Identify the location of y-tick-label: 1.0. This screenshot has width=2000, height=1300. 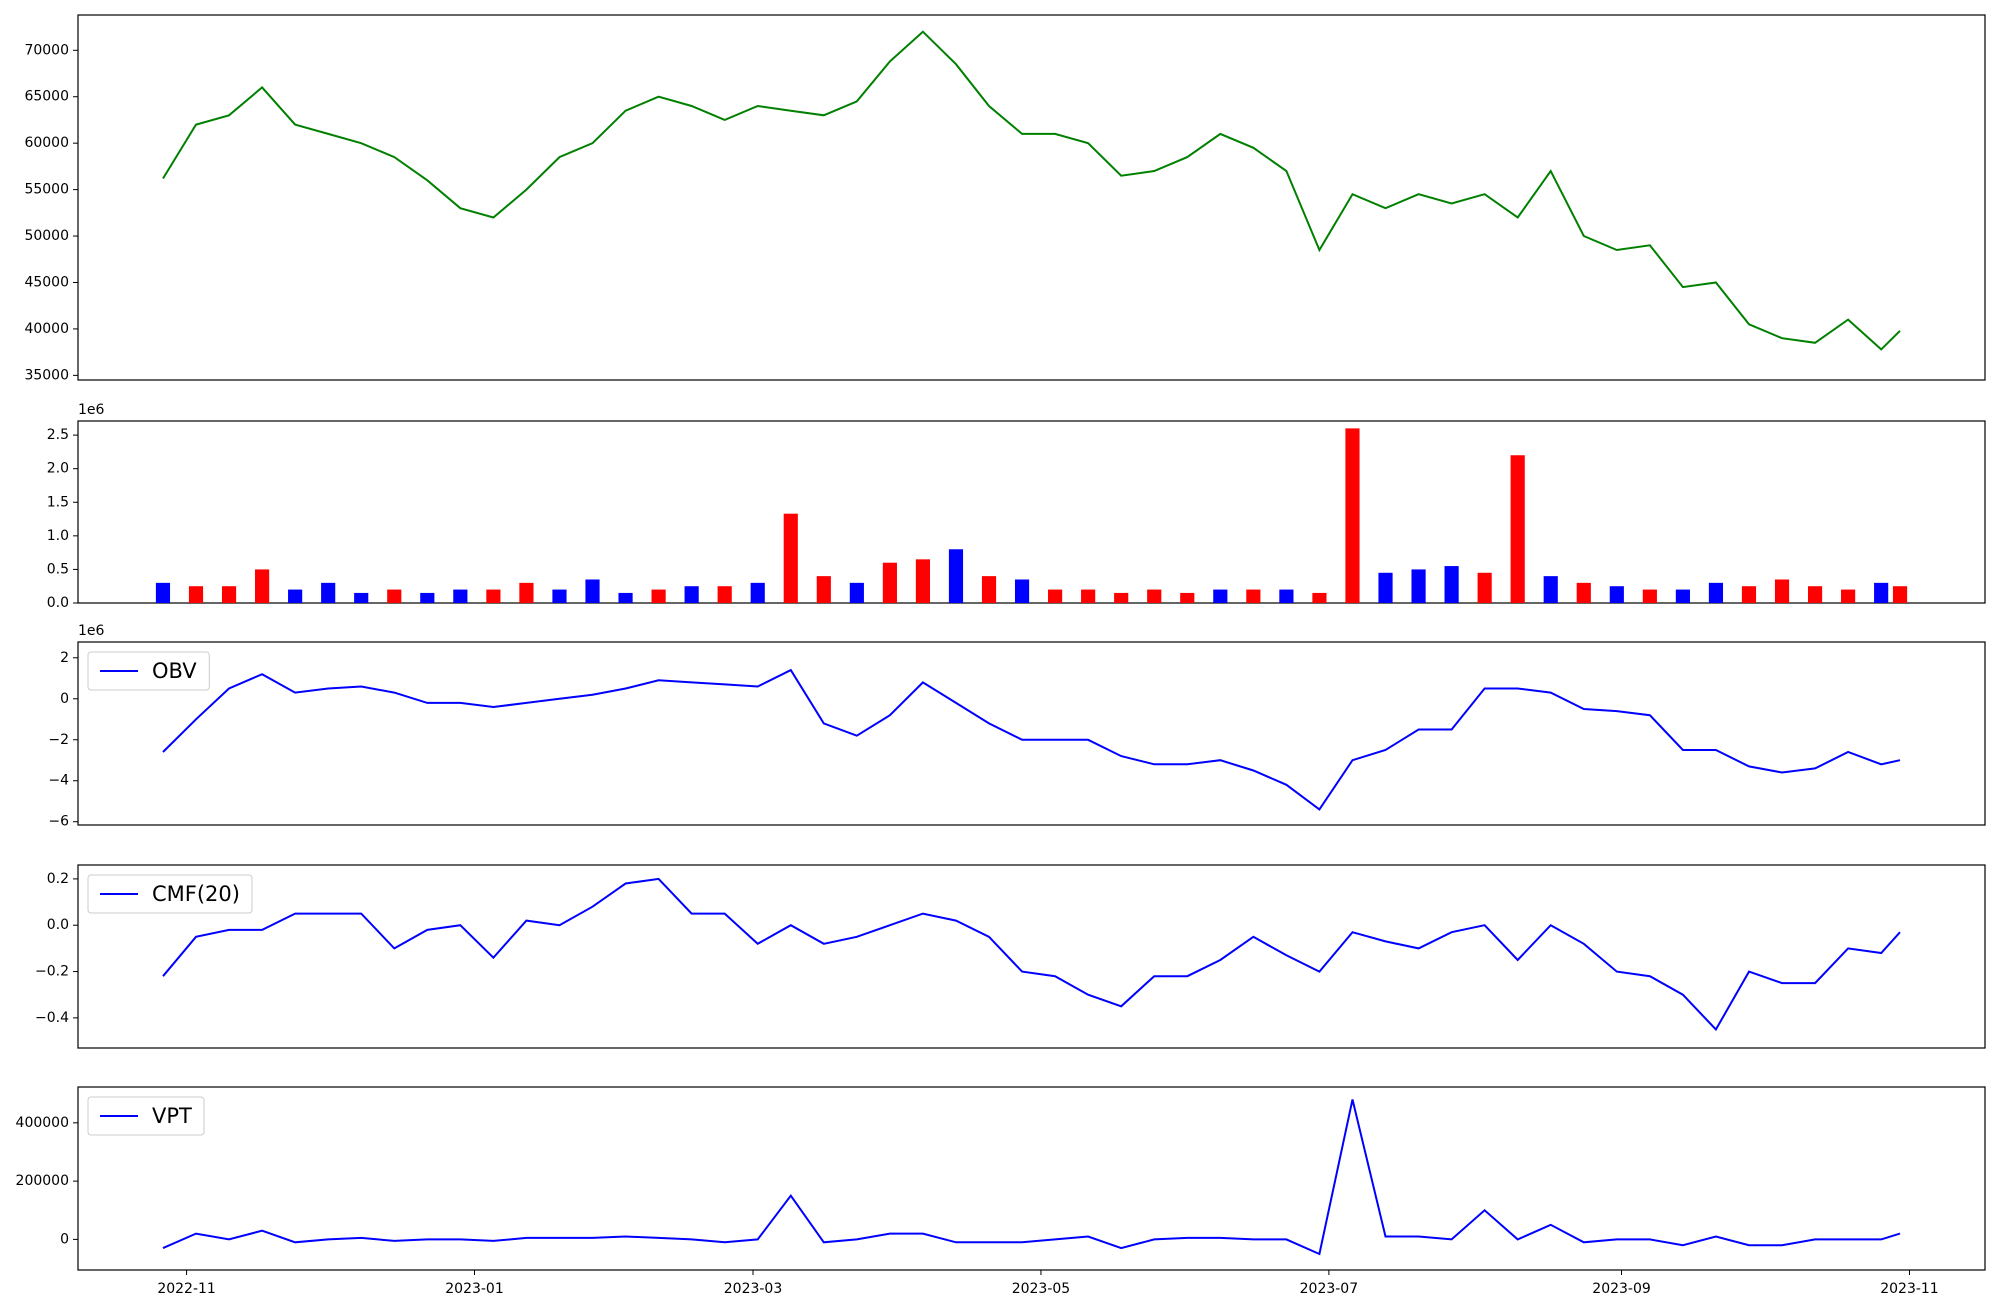
(58, 536).